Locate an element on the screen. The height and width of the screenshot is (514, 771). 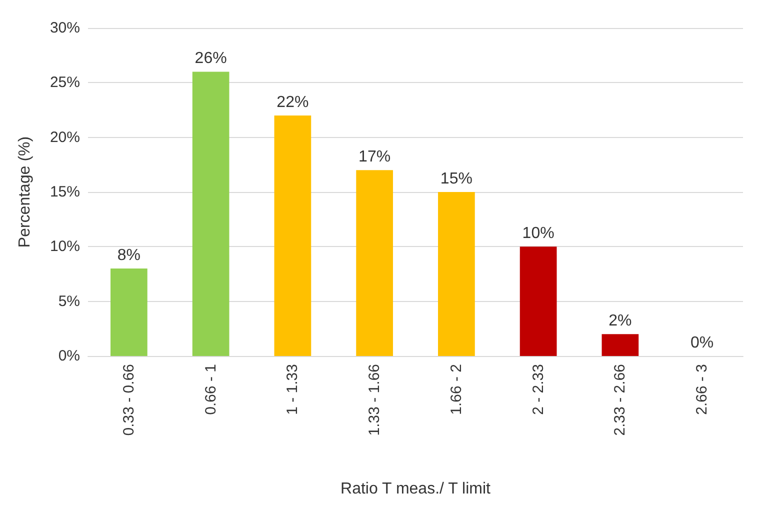
data-label: 22% is located at coordinates (292, 102).